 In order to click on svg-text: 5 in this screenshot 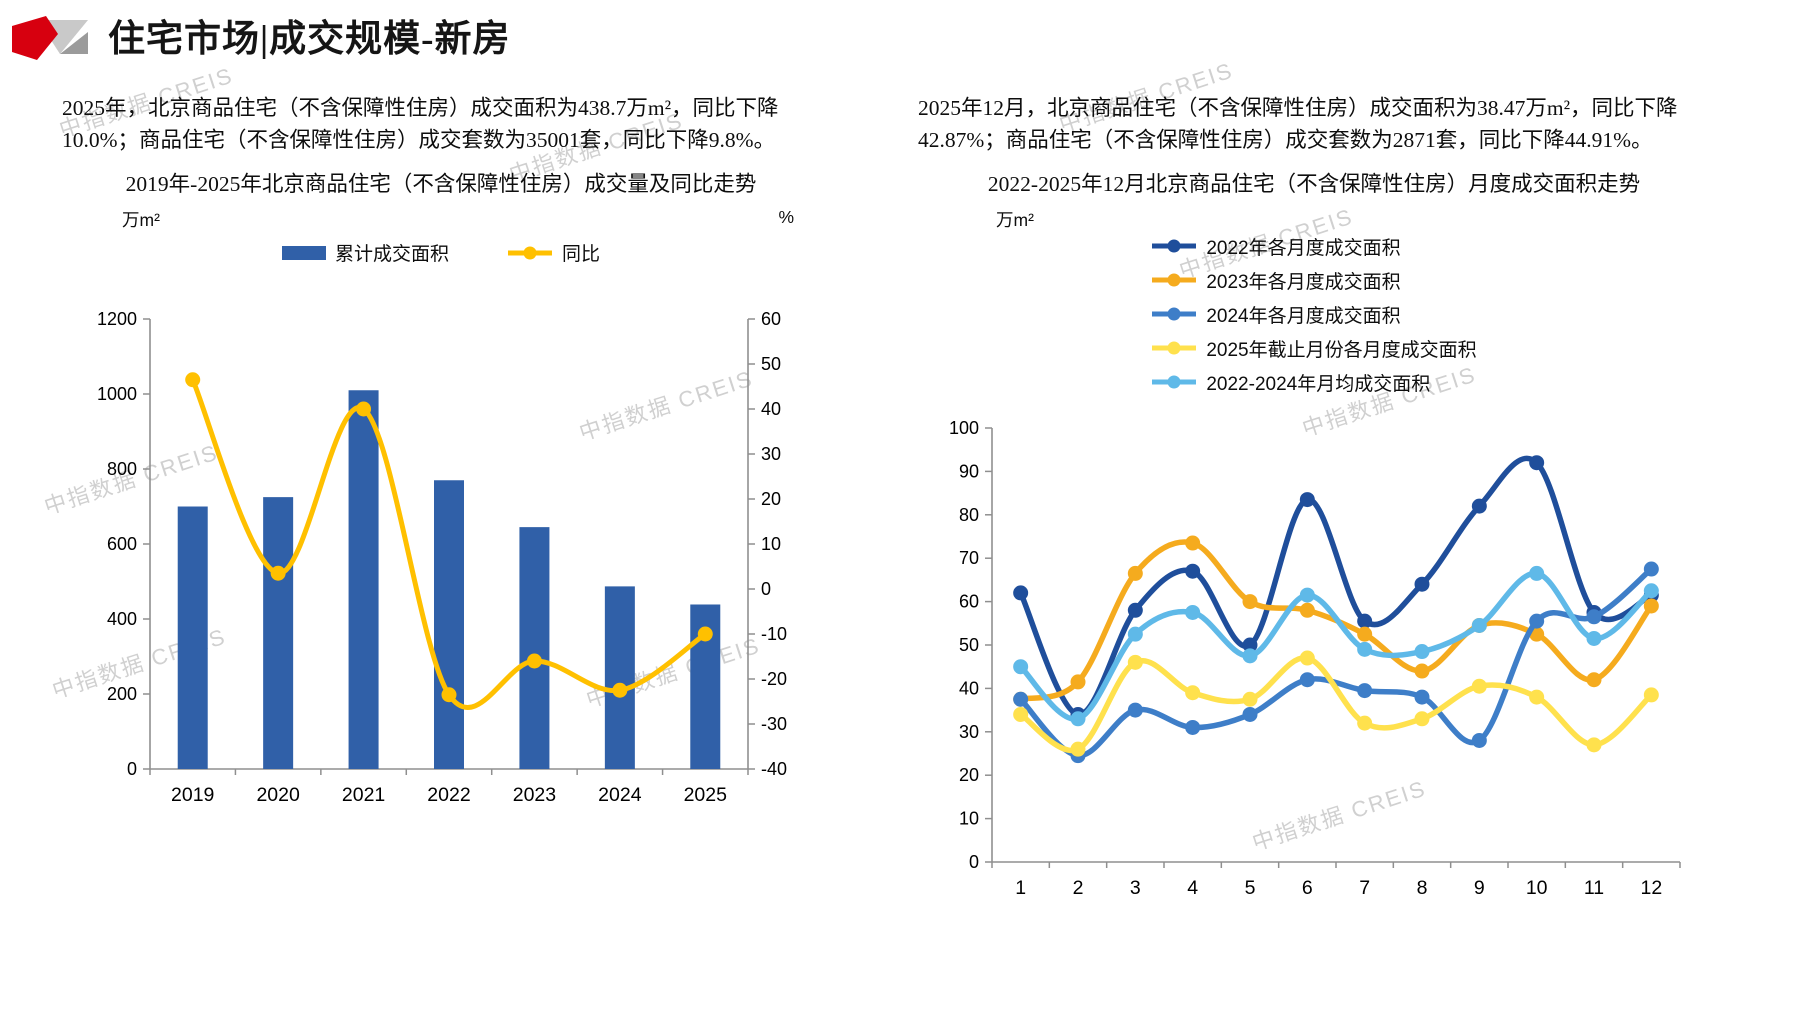, I will do `click(1250, 888)`.